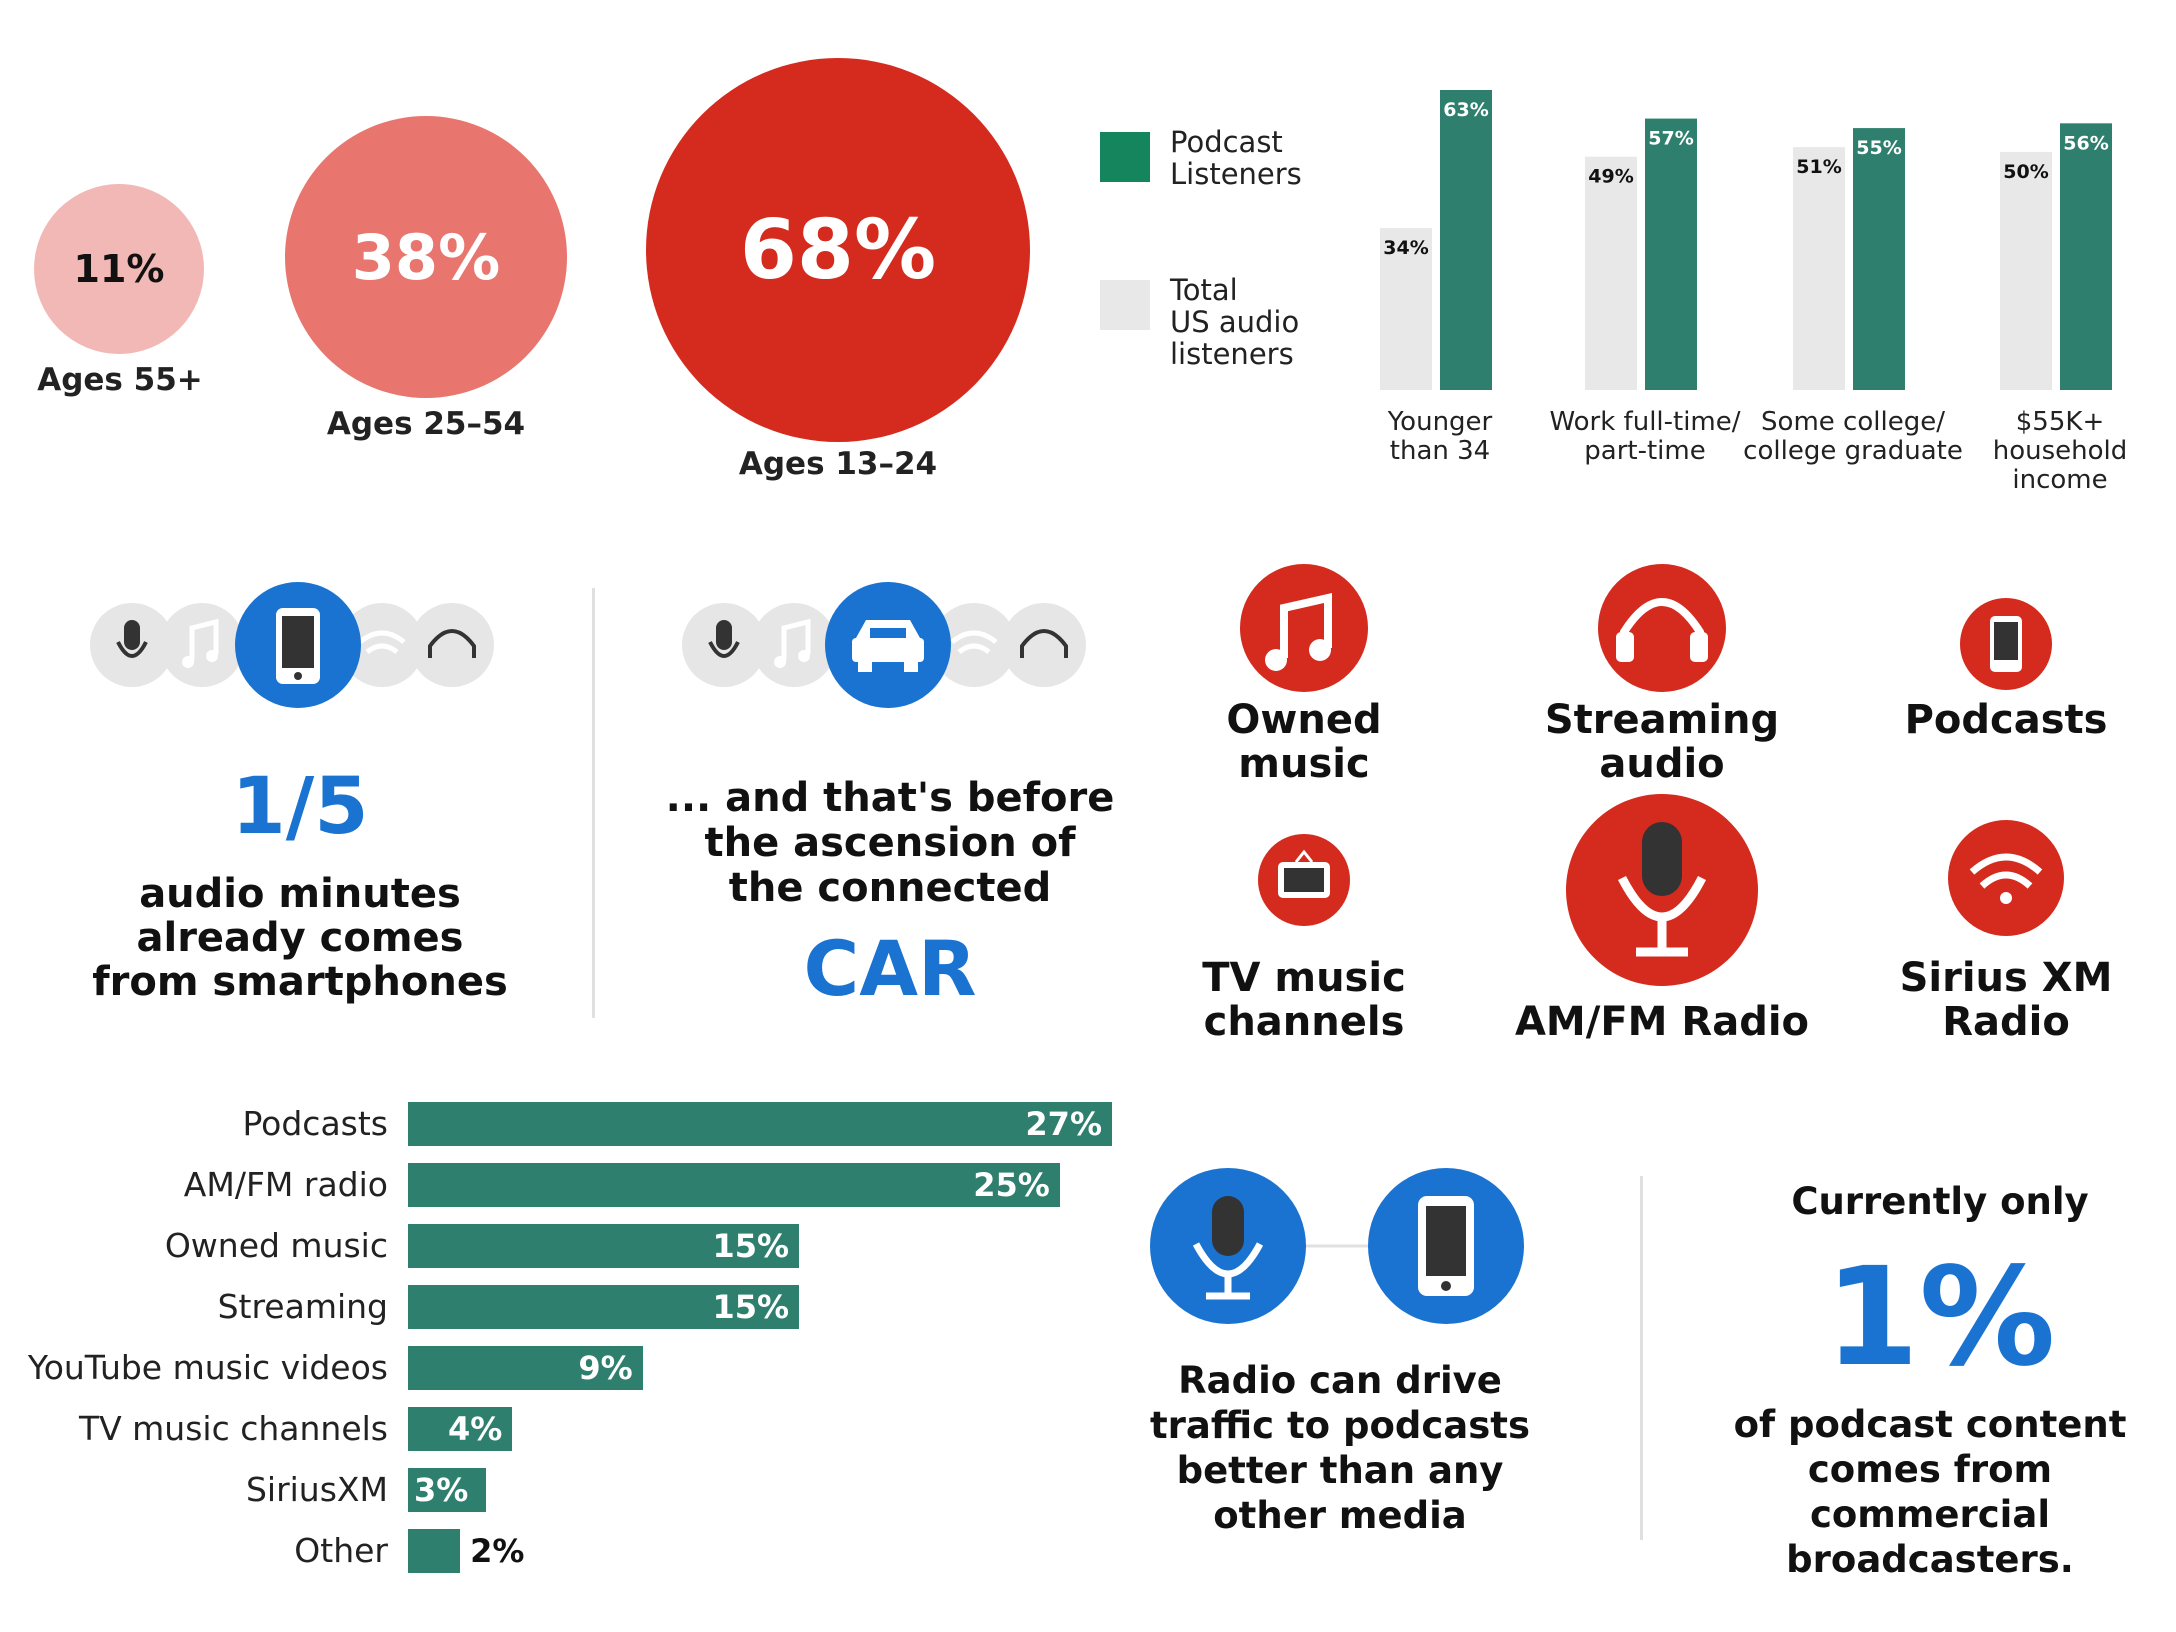 The image size is (2176, 1632). I want to click on satellite-signal-icon, so click(2006, 878).